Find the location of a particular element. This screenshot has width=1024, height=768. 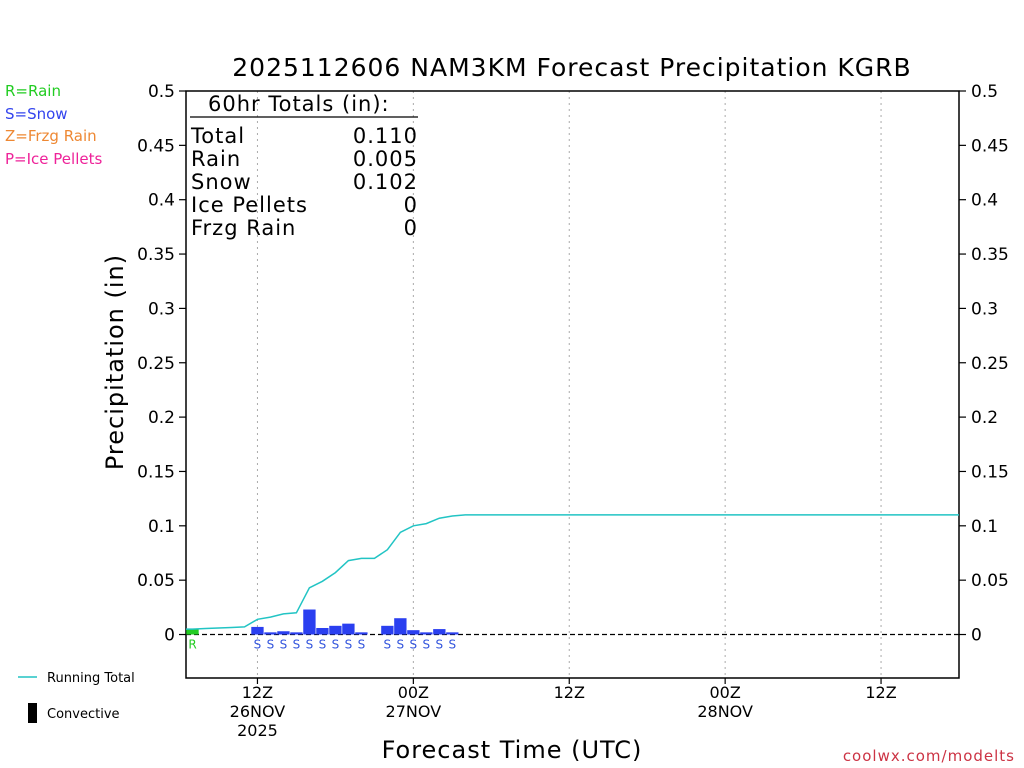

x-tick-label-4-0: 12Z is located at coordinates (880, 692).